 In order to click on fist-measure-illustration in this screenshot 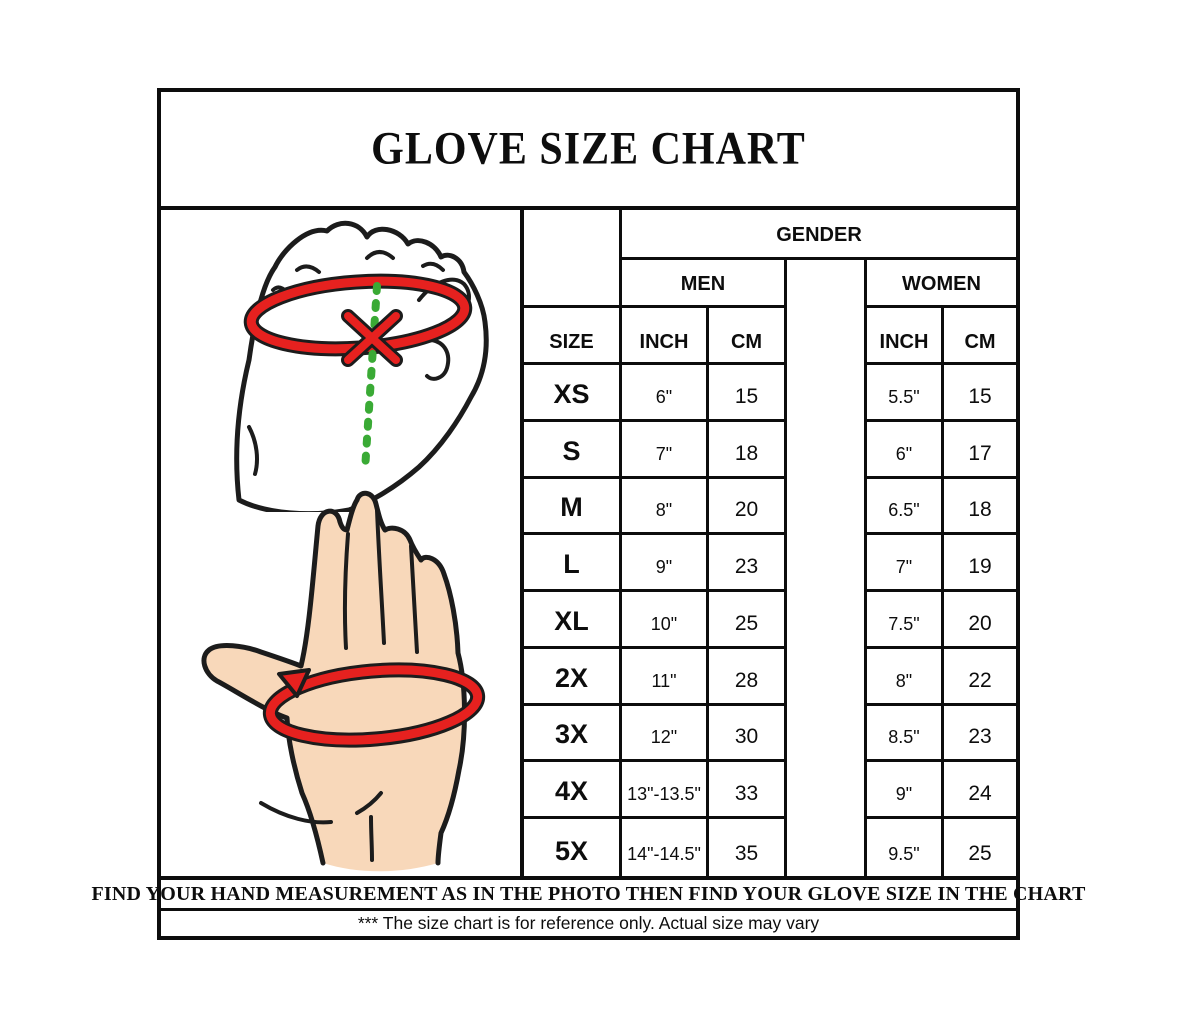, I will do `click(361, 366)`.